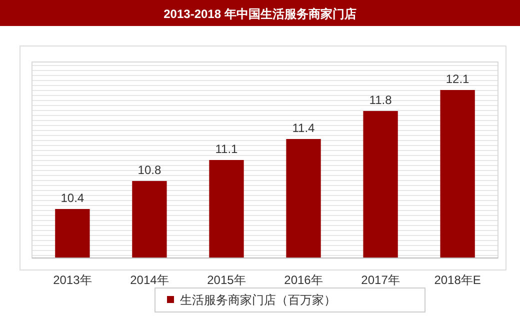 The width and height of the screenshot is (520, 329). I want to click on data-label: 11.1, so click(226, 149).